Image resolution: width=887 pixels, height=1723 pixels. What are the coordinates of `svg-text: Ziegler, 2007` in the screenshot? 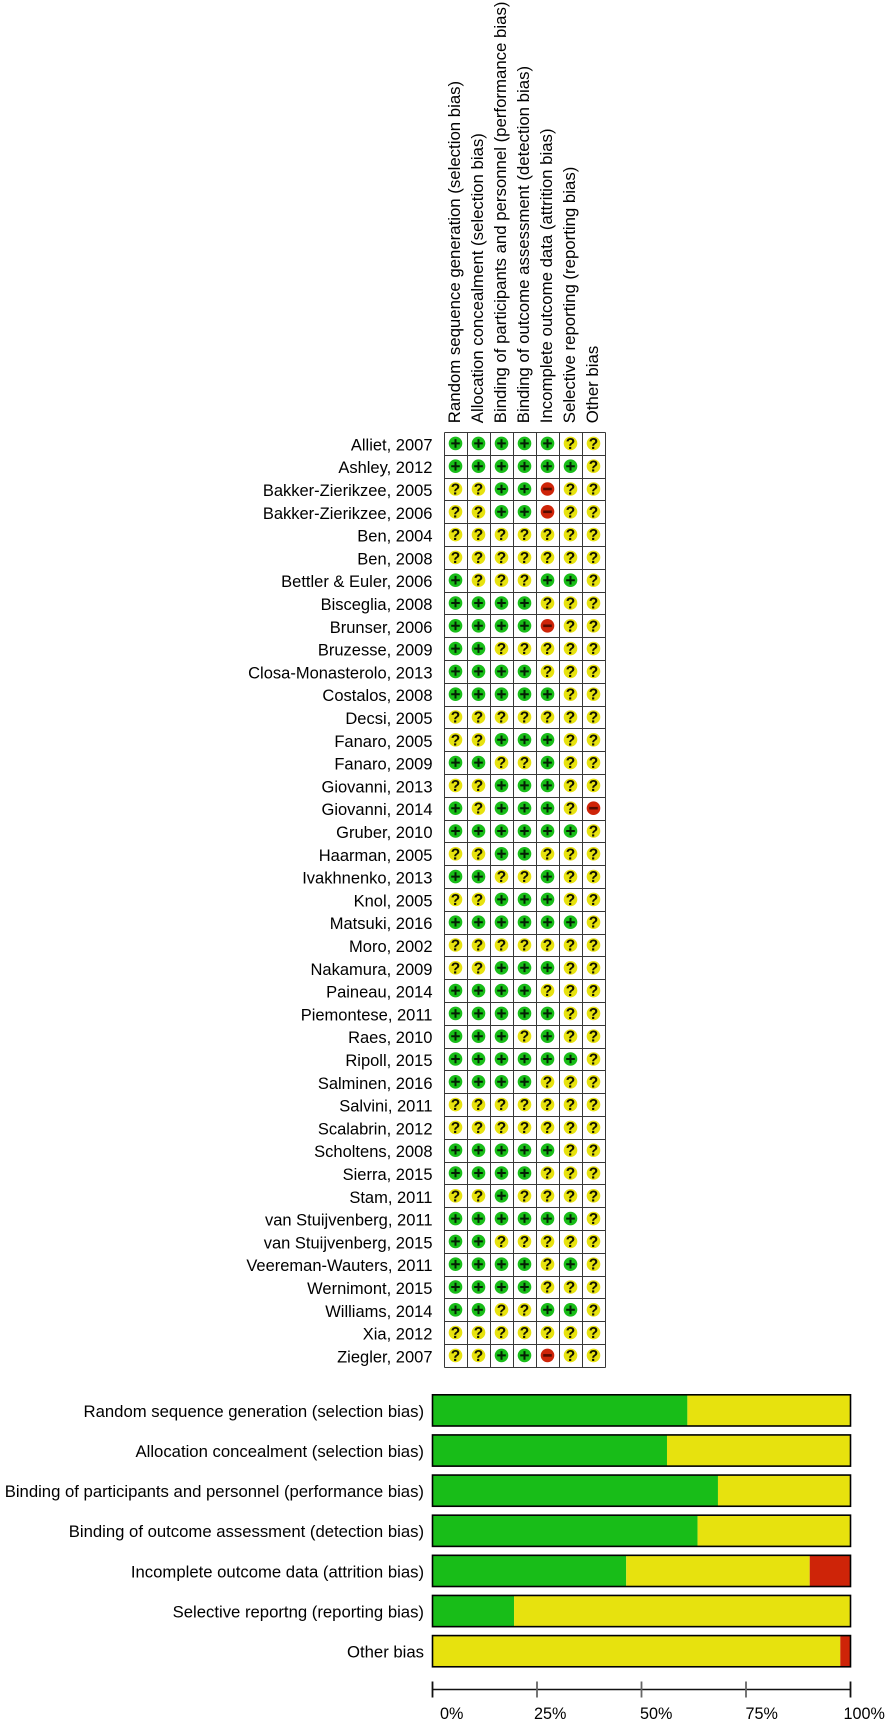 It's located at (384, 1357).